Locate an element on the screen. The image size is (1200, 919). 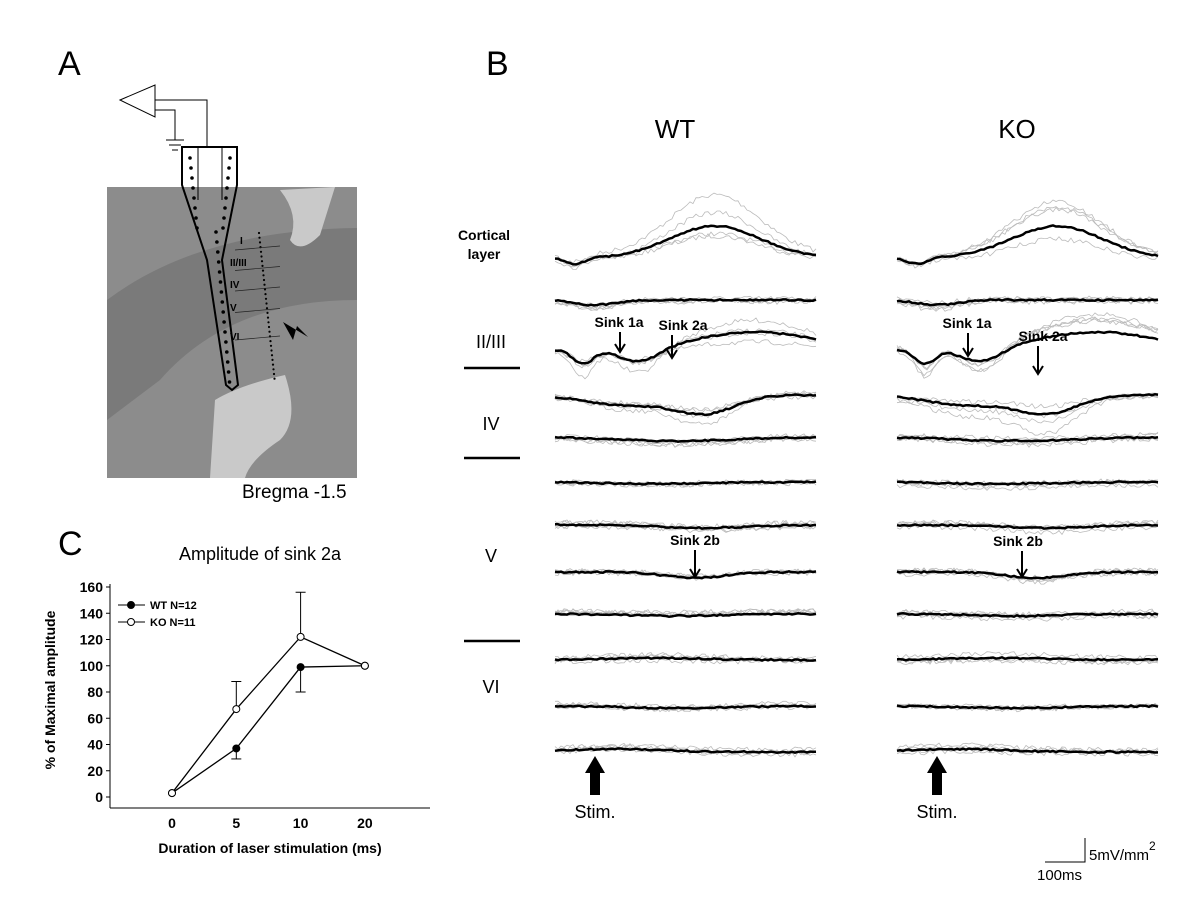
slice-layer-labels: I II/III IV V VI is located at coordinates (255, 289).